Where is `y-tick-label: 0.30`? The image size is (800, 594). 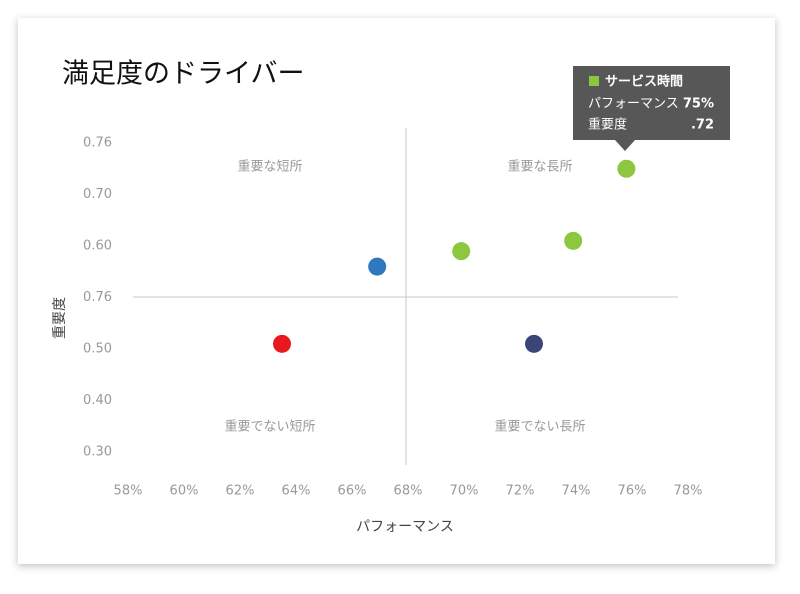
y-tick-label: 0.30 is located at coordinates (97, 452).